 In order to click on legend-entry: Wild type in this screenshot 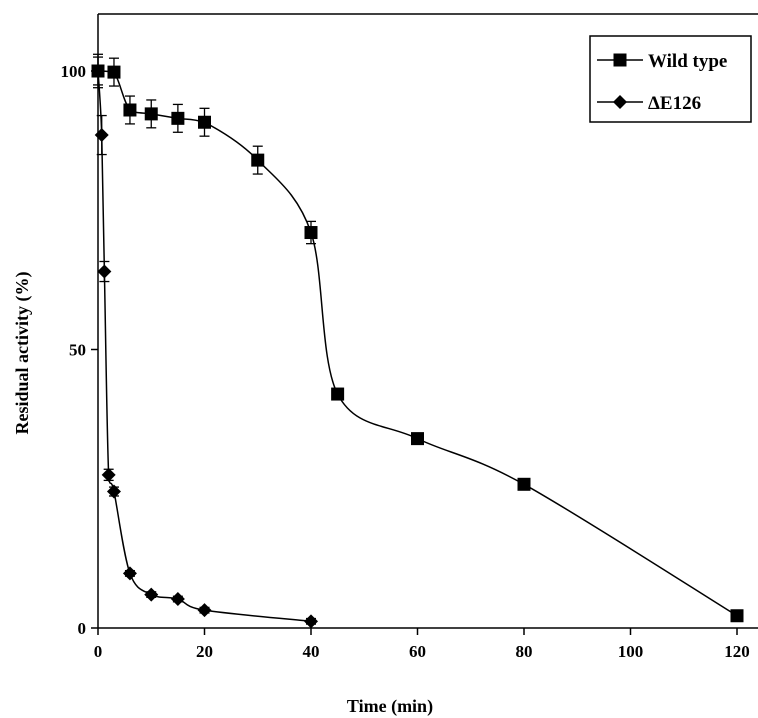, I will do `click(662, 61)`.